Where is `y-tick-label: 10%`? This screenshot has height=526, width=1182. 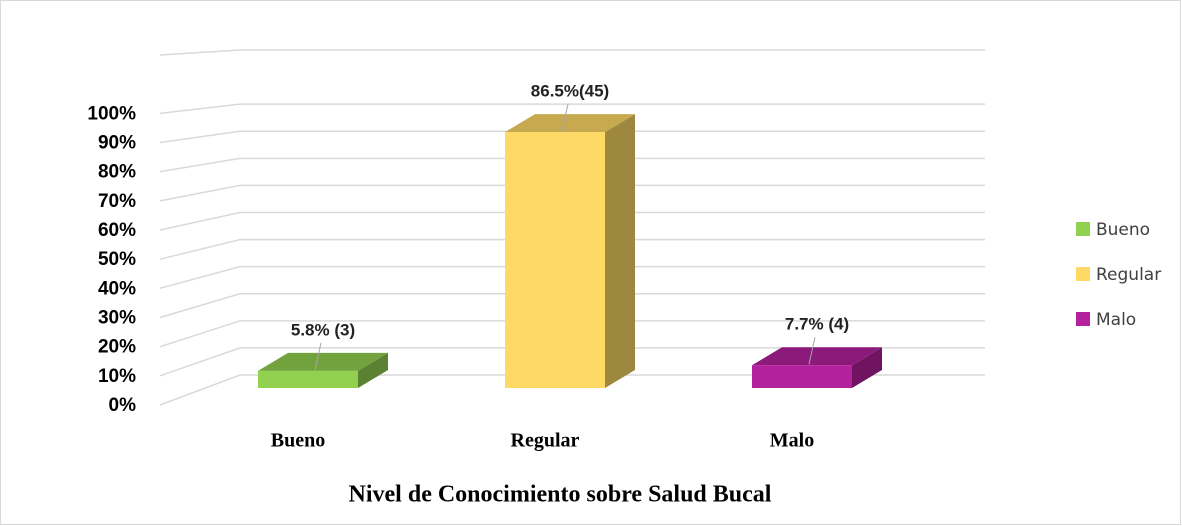
y-tick-label: 10% is located at coordinates (117, 376).